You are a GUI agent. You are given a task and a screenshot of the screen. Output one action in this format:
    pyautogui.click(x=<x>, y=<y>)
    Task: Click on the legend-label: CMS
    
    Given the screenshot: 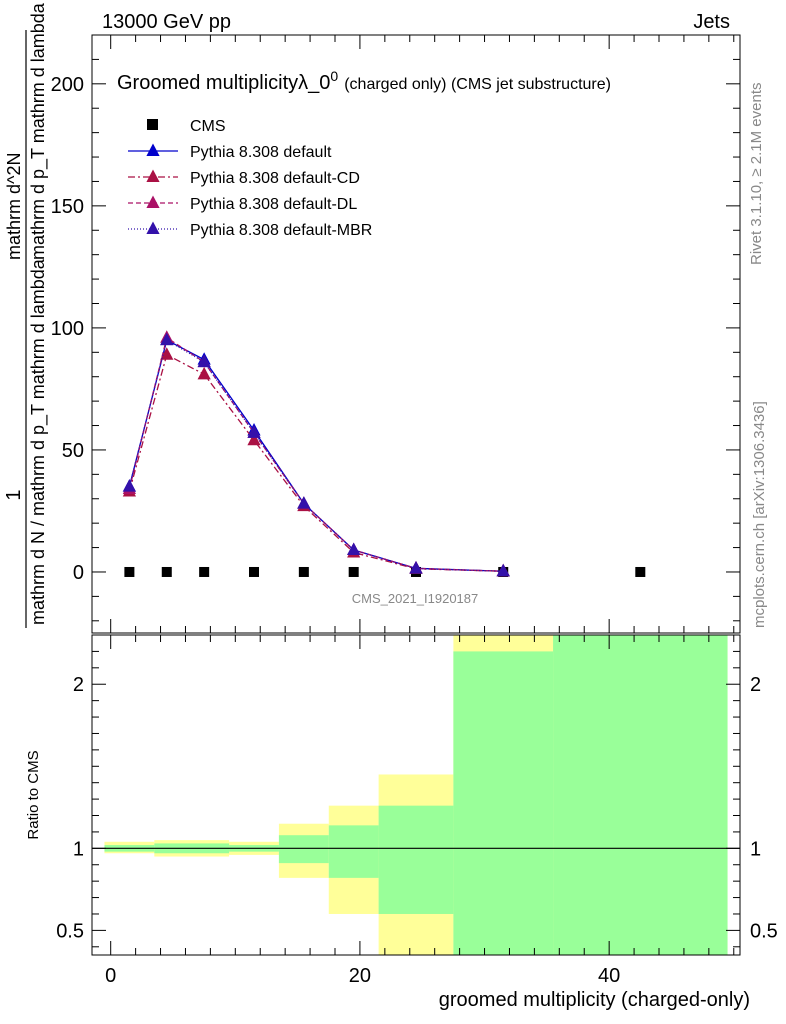 What is the action you would take?
    pyautogui.click(x=208, y=126)
    